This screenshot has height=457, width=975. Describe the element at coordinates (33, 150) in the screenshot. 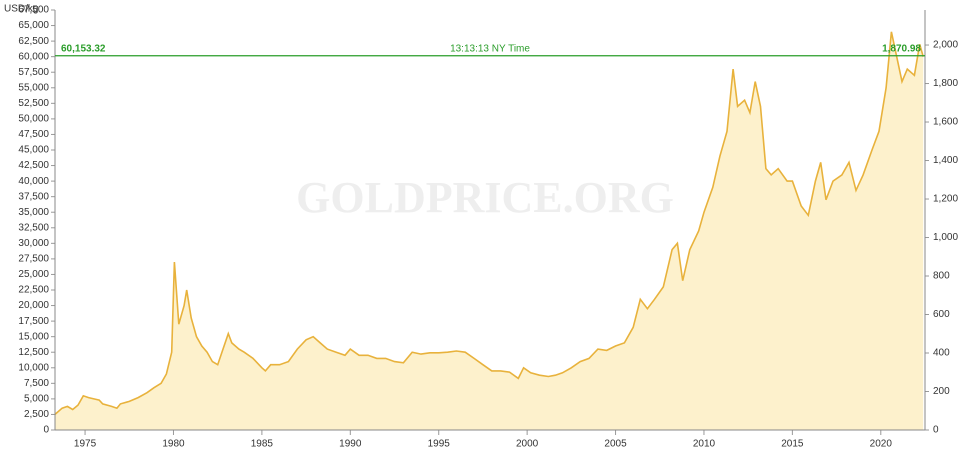

I see `y-tick-label: 45,000` at that location.